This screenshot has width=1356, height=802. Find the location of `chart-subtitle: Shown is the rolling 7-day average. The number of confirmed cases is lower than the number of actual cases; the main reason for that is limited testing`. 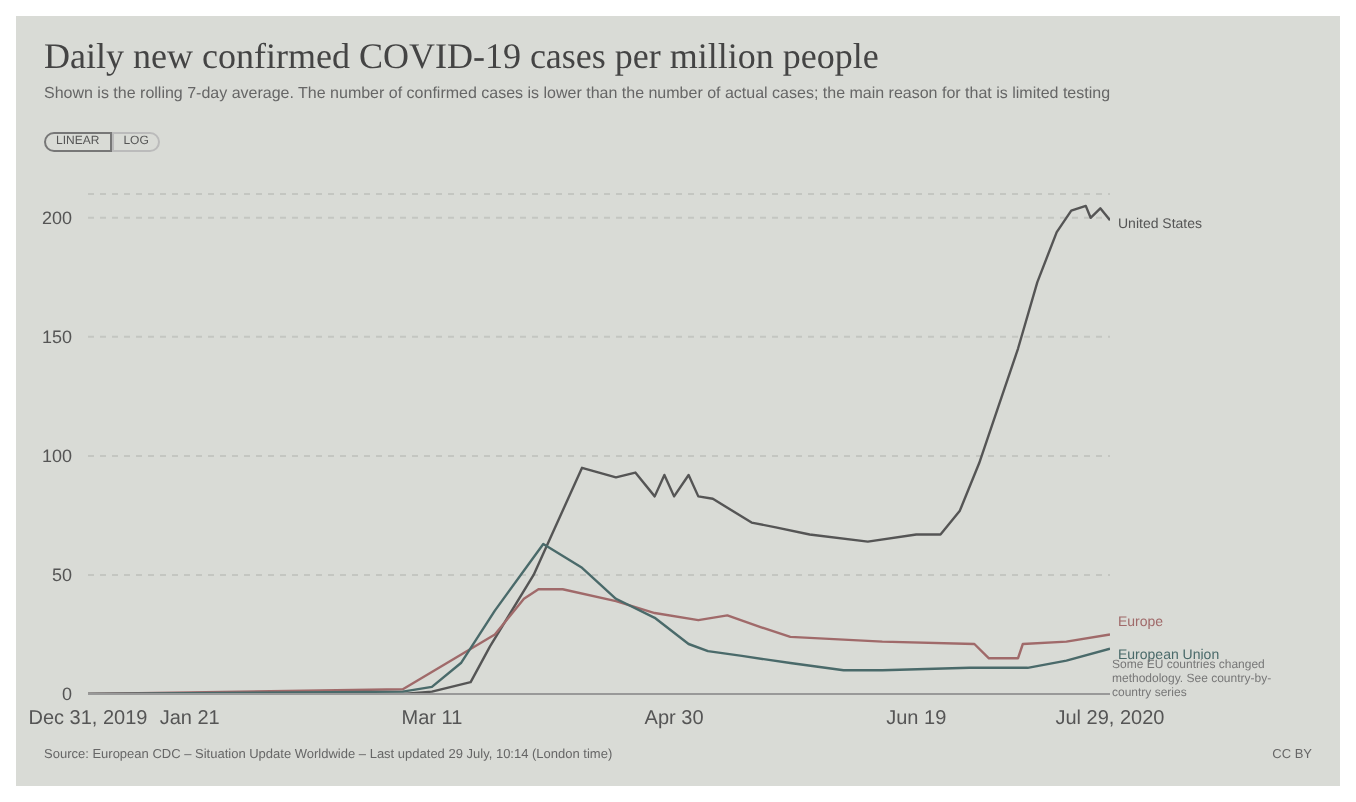

chart-subtitle: Shown is the rolling 7-day average. The number of confirmed cases is lower than the number of actual cases; the main reason for that is limited testing is located at coordinates (578, 94).